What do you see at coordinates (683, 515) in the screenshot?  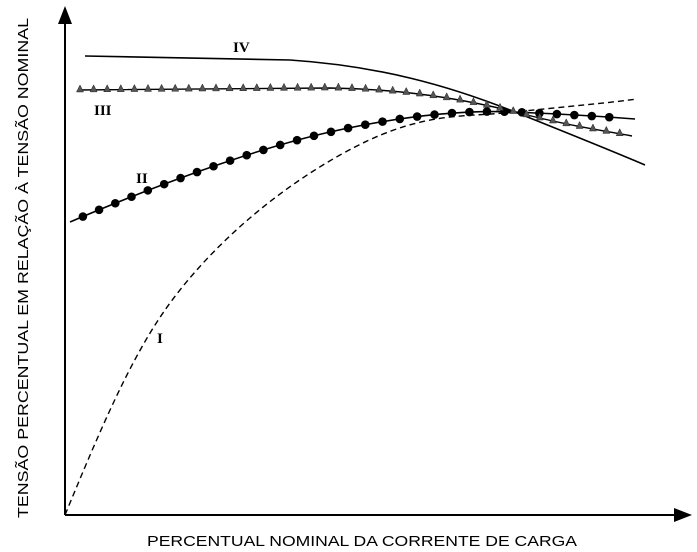 I see `x-axis-arrow` at bounding box center [683, 515].